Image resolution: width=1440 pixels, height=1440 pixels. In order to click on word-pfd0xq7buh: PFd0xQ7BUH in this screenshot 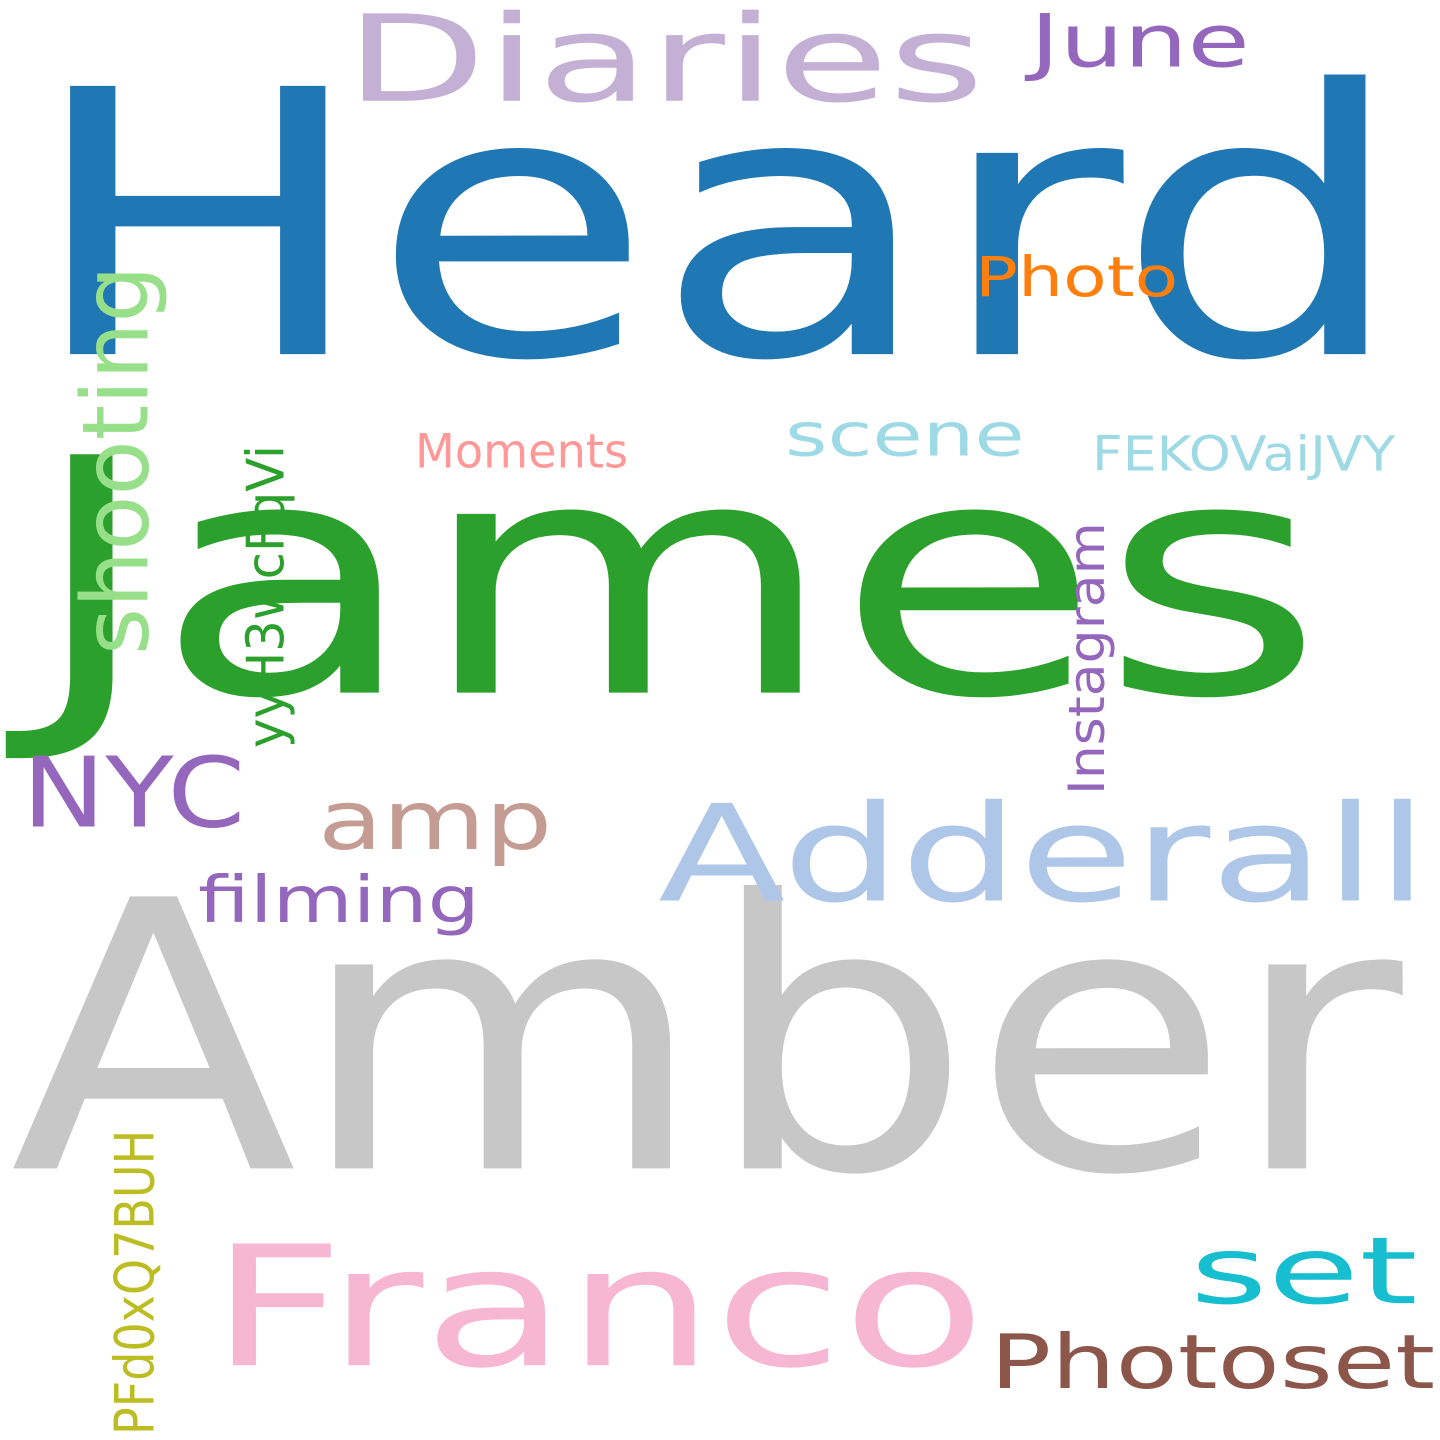, I will do `click(135, 1282)`.